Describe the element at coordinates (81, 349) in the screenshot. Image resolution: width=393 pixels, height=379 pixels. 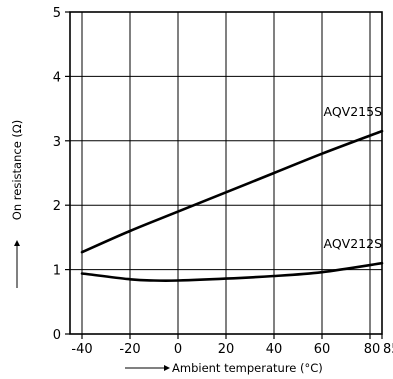
I see `x-tick-label: -40` at that location.